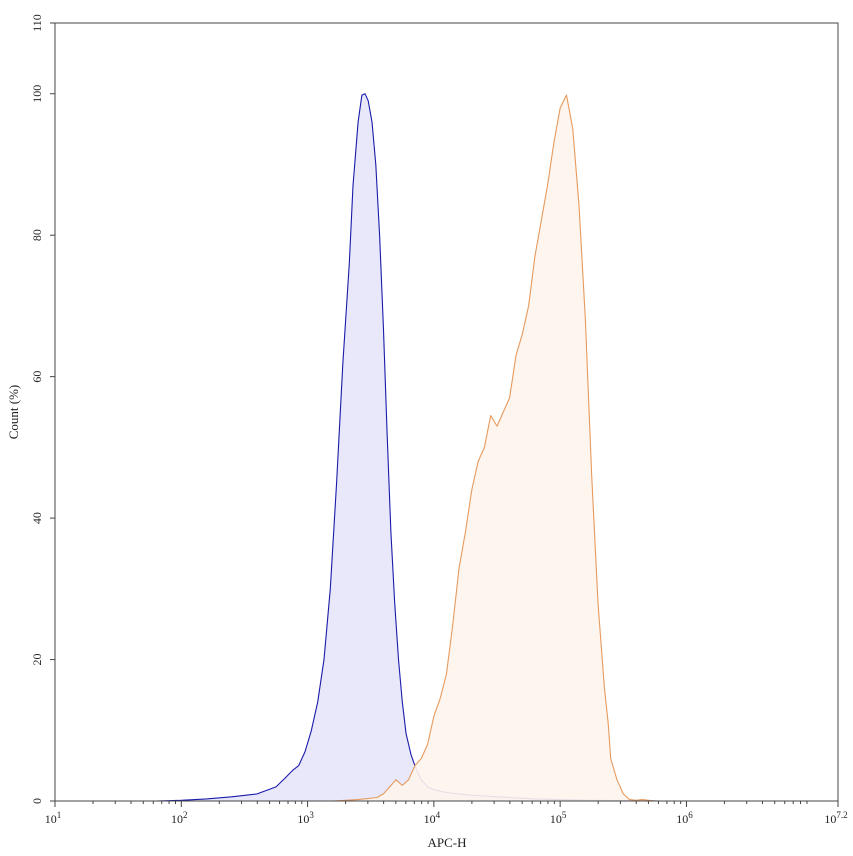 This screenshot has height=856, width=853. What do you see at coordinates (37, 23) in the screenshot?
I see `y-tick-label: 110` at bounding box center [37, 23].